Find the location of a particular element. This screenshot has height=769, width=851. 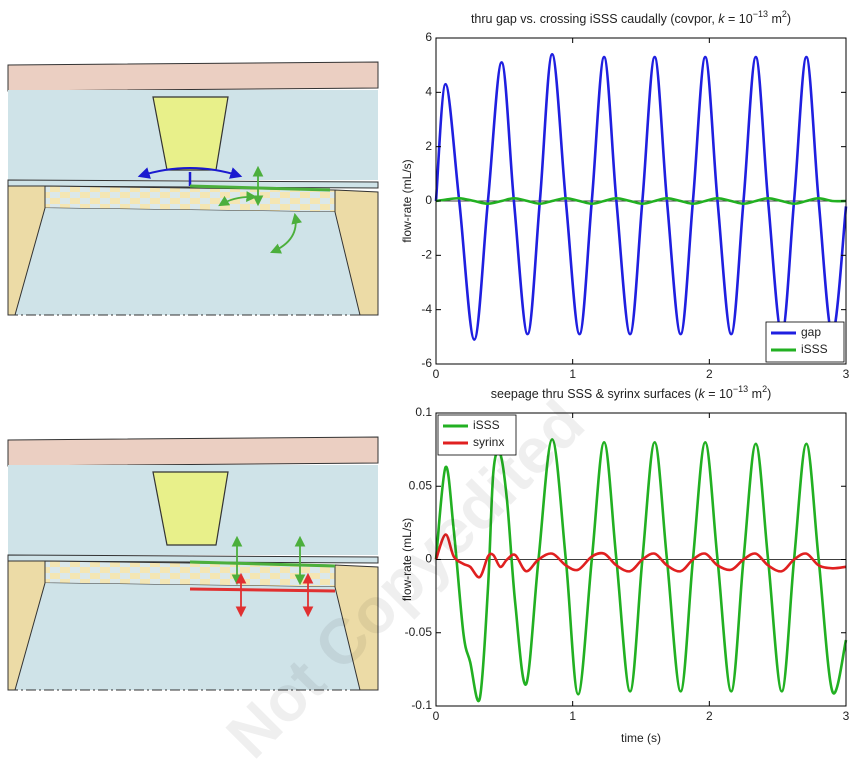

legend: iSSS syrinx is located at coordinates (477, 435).